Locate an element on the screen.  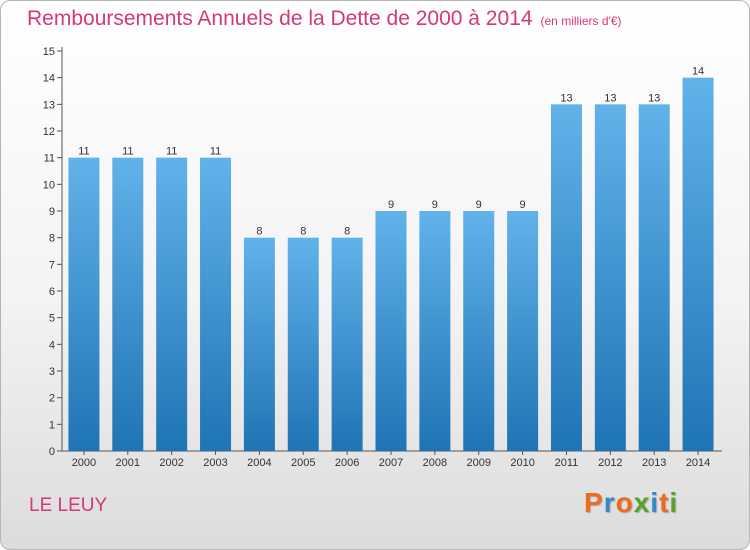
y-tick-label: 4 is located at coordinates (52, 345).